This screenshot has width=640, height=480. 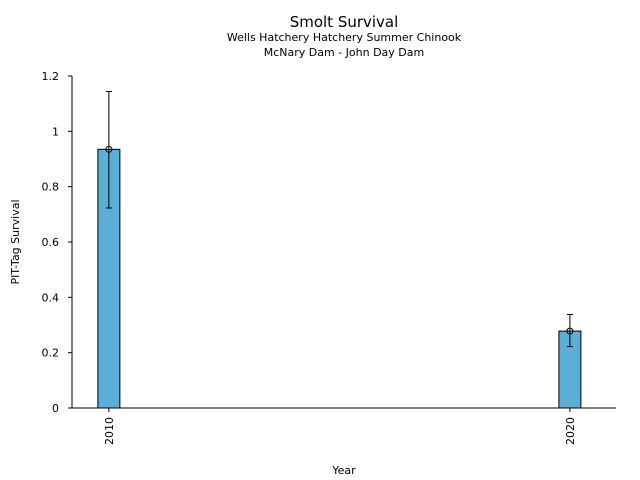 I want to click on y-tick-label-1.2: 1.2, so click(x=51, y=76).